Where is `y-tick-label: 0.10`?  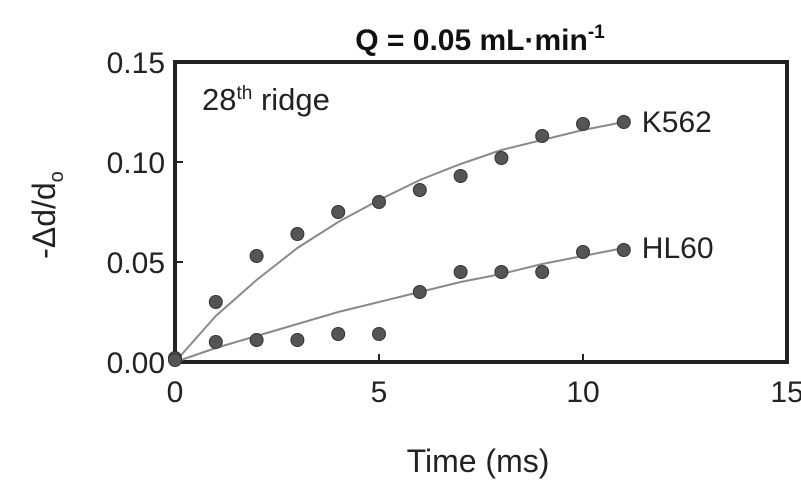 y-tick-label: 0.10 is located at coordinates (136, 163).